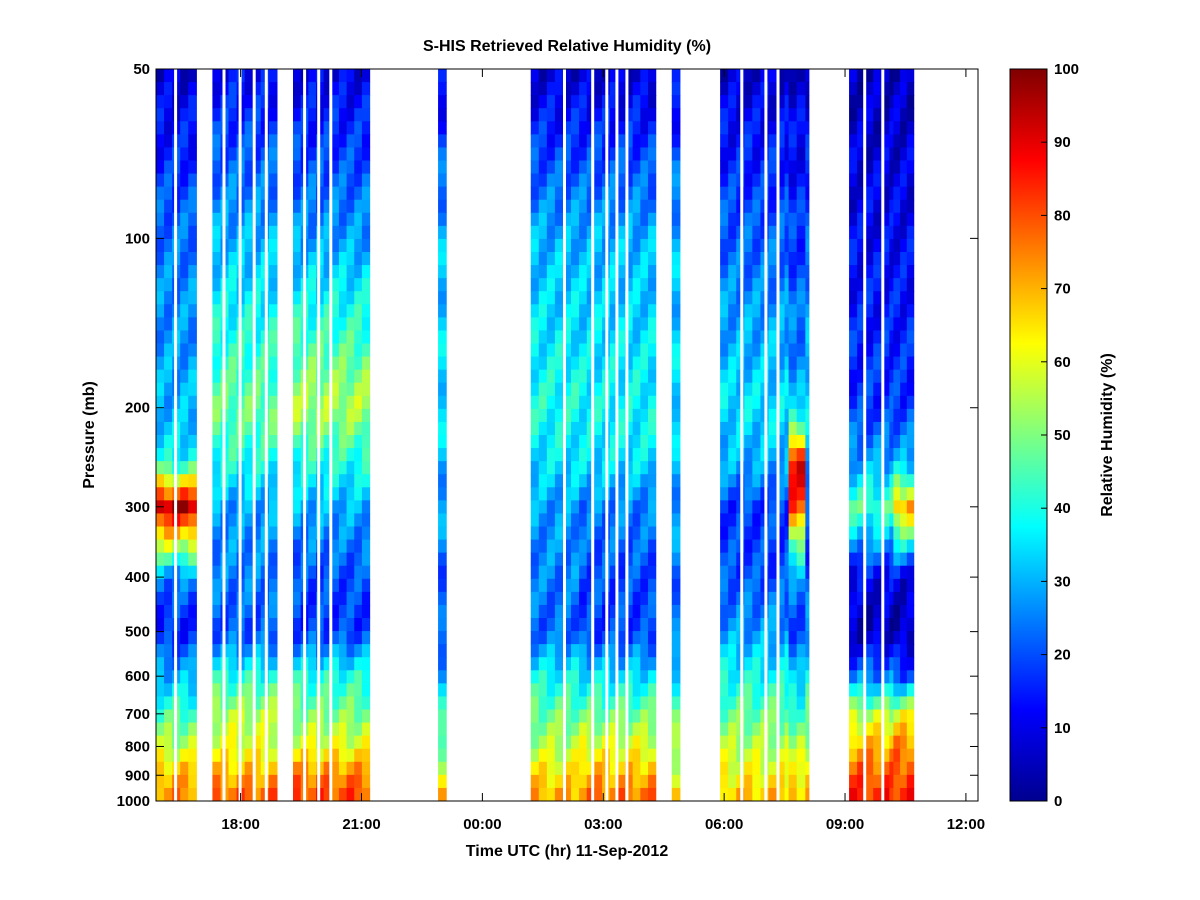  I want to click on colorbar-tick-label: 0, so click(1058, 801).